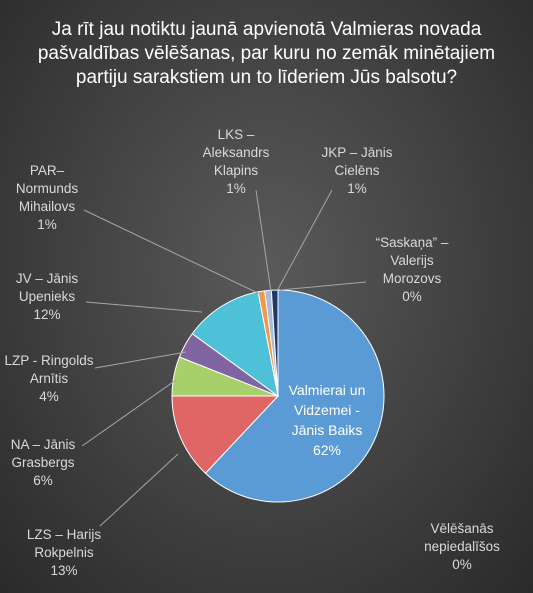 This screenshot has height=593, width=533. I want to click on slice-label-line: nepiedalīšos, so click(462, 546).